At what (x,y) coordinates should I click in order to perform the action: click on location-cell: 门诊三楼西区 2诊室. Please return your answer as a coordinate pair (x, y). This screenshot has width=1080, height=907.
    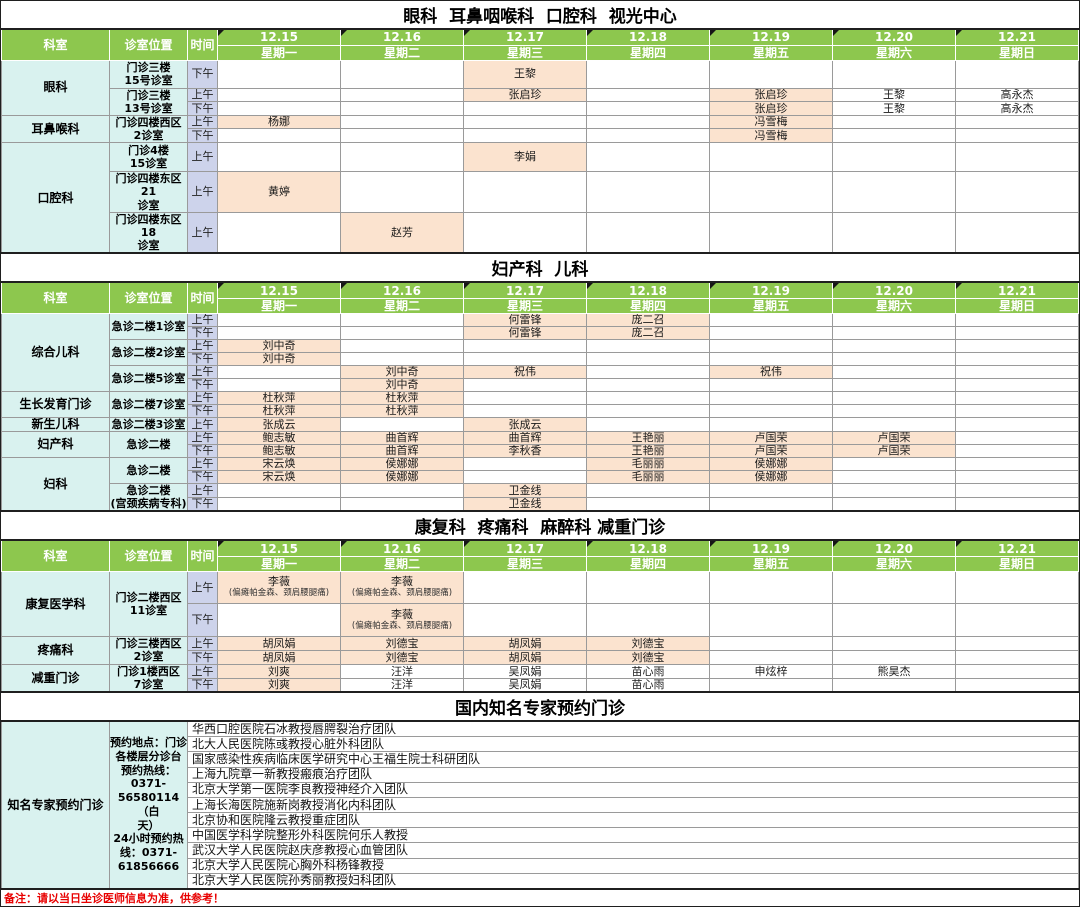
    Looking at the image, I should click on (148, 650).